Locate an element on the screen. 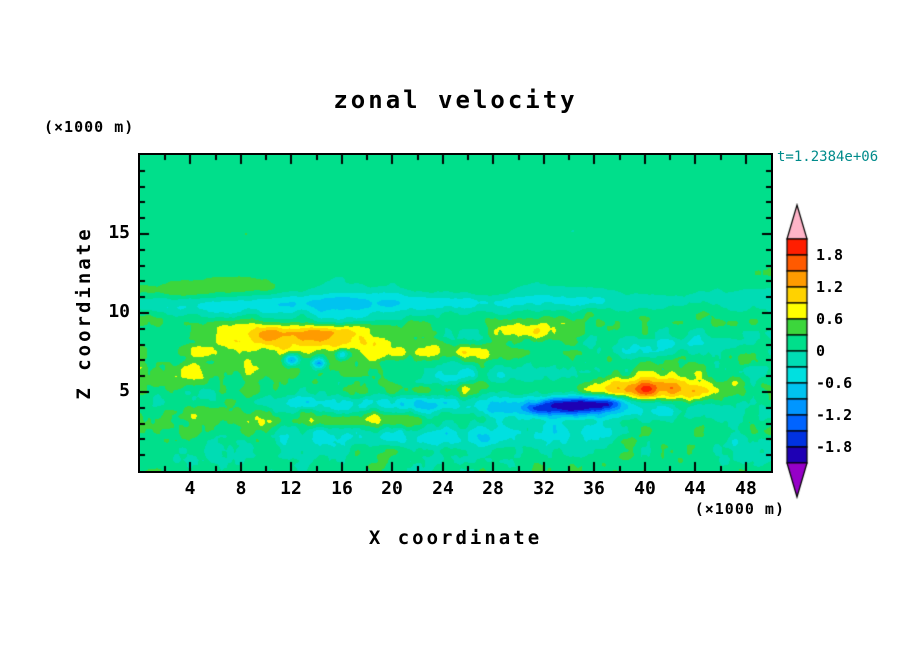 Image resolution: width=904 pixels, height=654 pixels. colorbar-tick-label: -1.8 is located at coordinates (834, 447).